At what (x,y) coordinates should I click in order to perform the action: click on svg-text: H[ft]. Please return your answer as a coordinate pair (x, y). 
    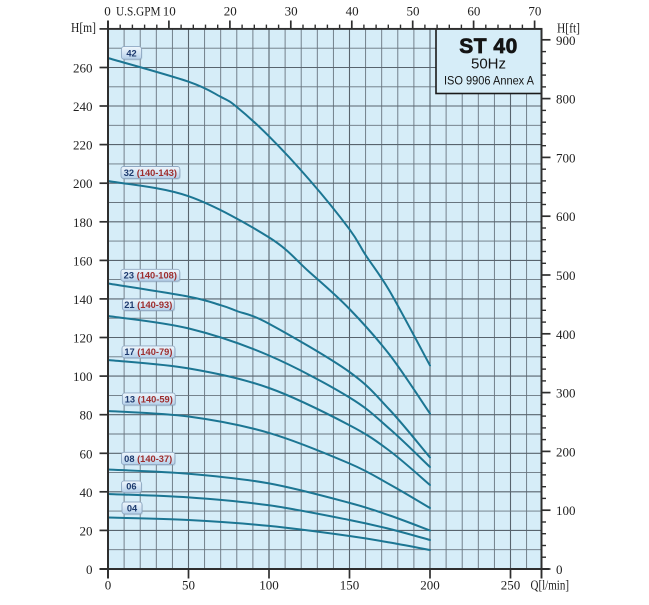
    Looking at the image, I should click on (568, 27).